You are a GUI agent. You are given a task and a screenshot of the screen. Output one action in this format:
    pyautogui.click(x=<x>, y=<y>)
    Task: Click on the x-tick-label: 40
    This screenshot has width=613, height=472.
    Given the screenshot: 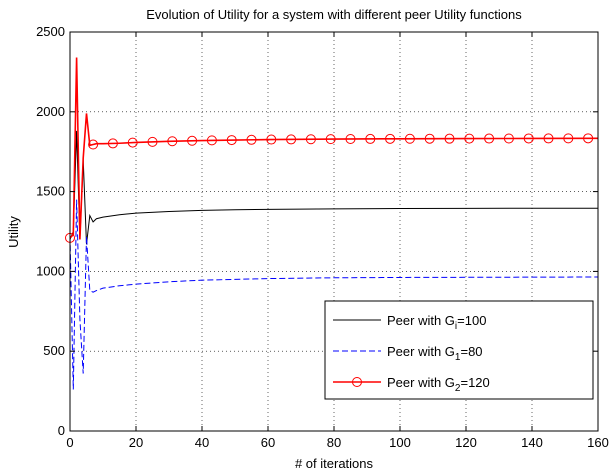 What is the action you would take?
    pyautogui.click(x=202, y=442)
    